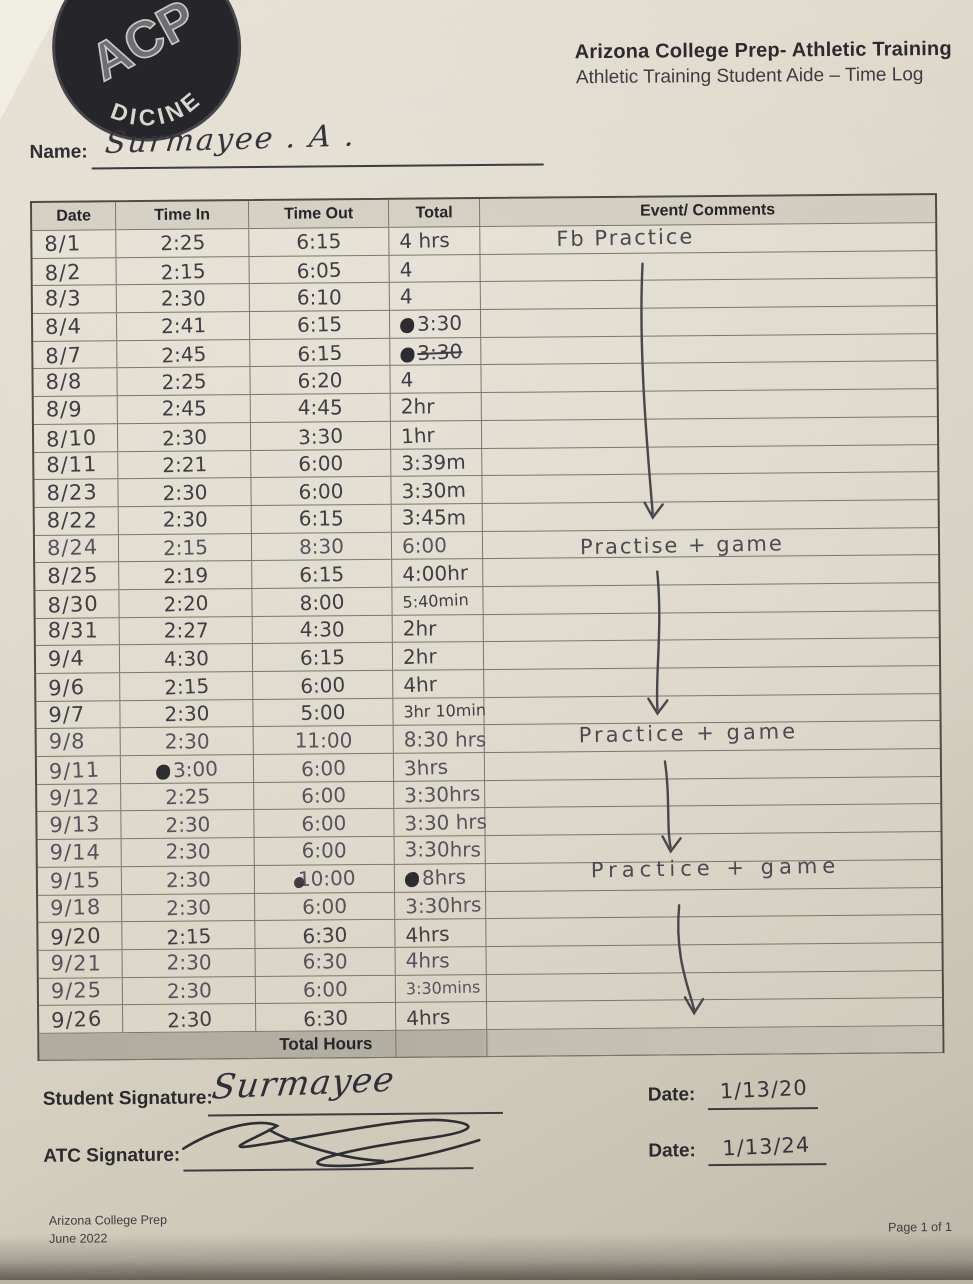 Image resolution: width=973 pixels, height=1284 pixels. Describe the element at coordinates (108, 1220) in the screenshot. I see `footer-org: Arizona College Prep` at that location.